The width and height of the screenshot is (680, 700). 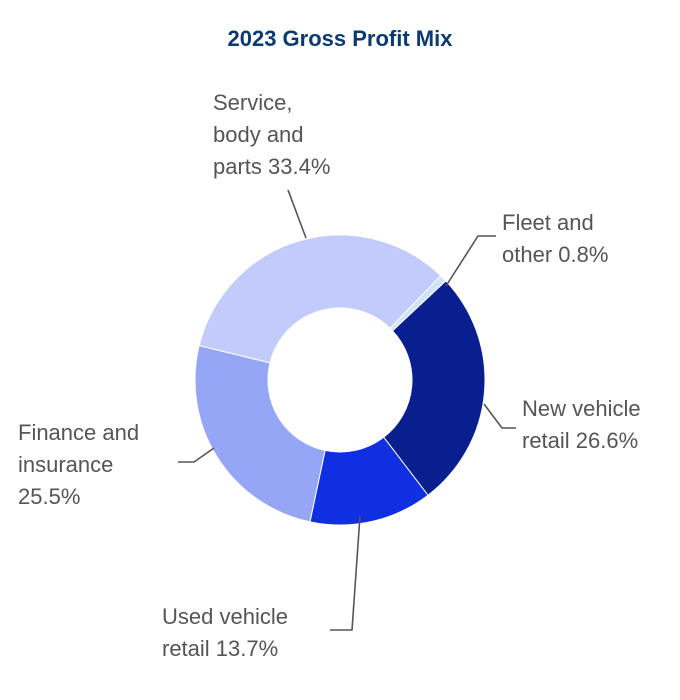 What do you see at coordinates (49, 496) in the screenshot?
I see `slice-label-line: 25.5%` at bounding box center [49, 496].